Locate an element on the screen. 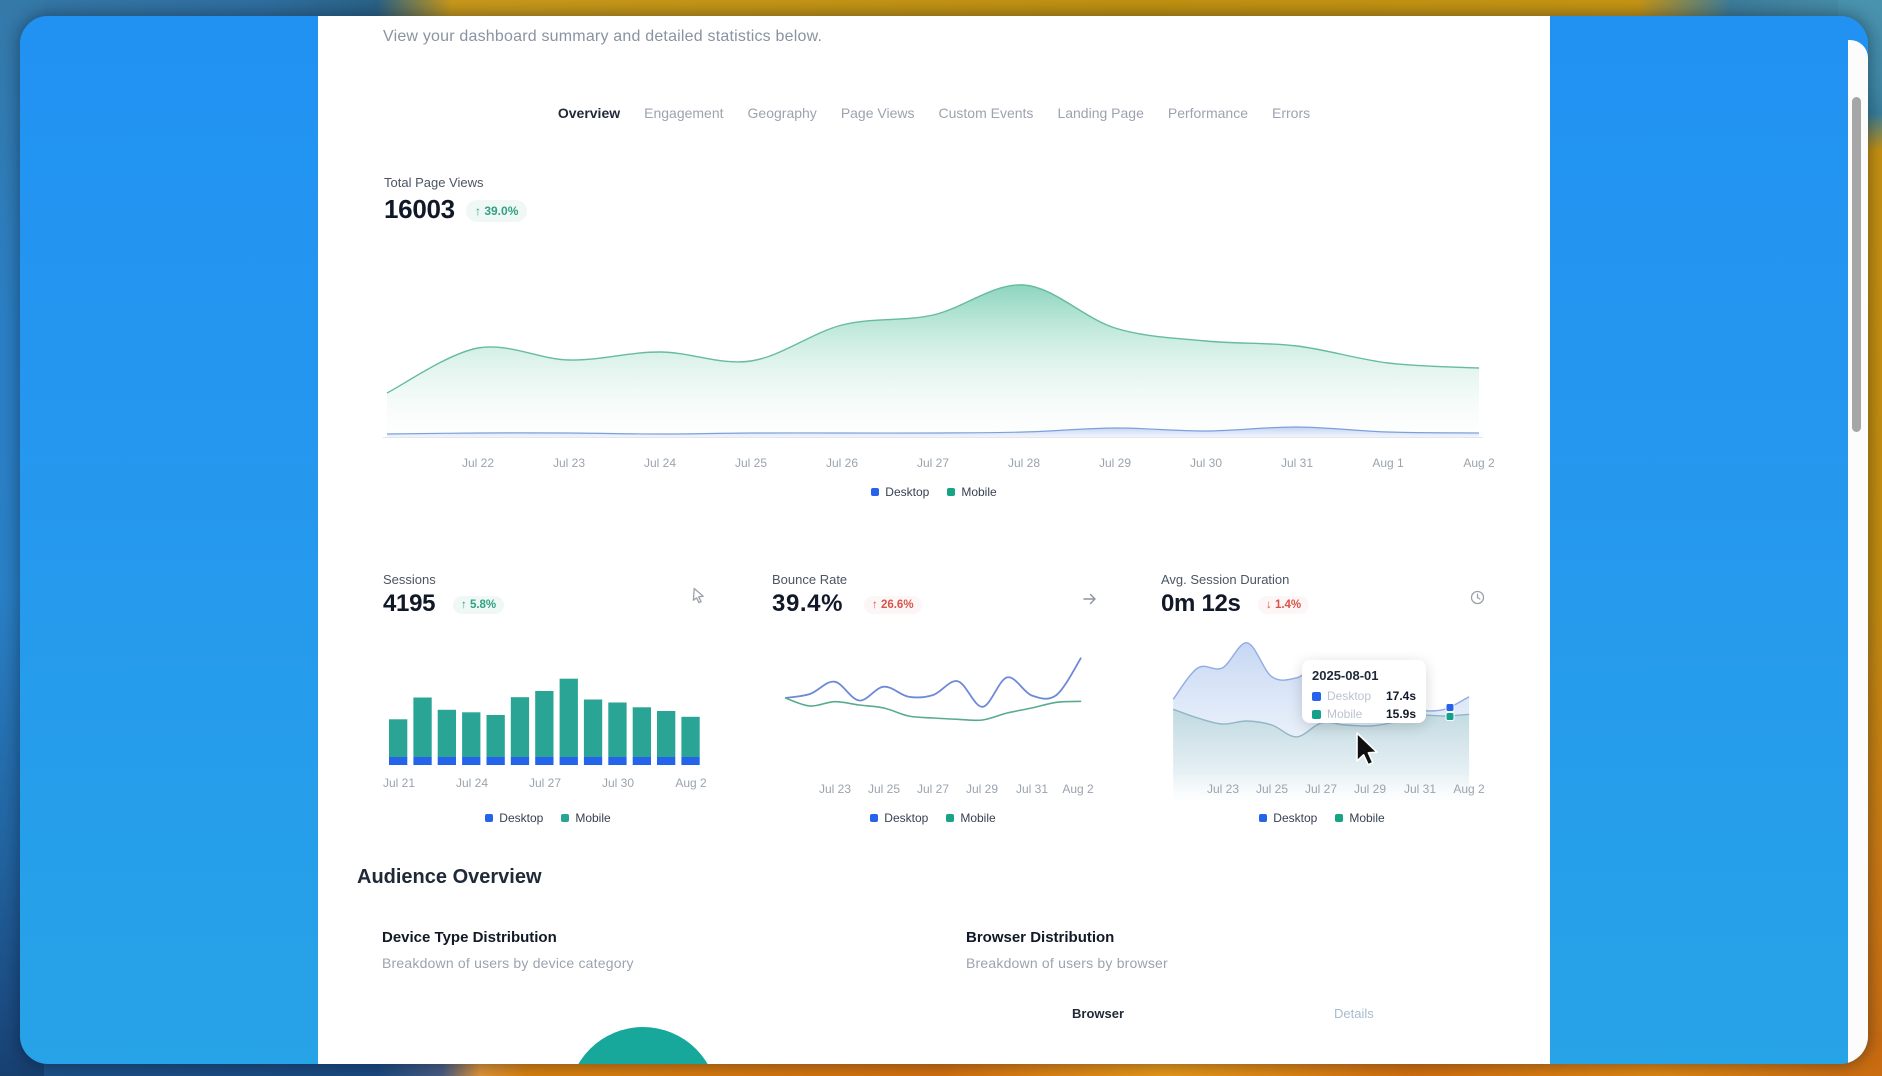 The height and width of the screenshot is (1076, 1882). svg-text: Jul 21 is located at coordinates (399, 783).